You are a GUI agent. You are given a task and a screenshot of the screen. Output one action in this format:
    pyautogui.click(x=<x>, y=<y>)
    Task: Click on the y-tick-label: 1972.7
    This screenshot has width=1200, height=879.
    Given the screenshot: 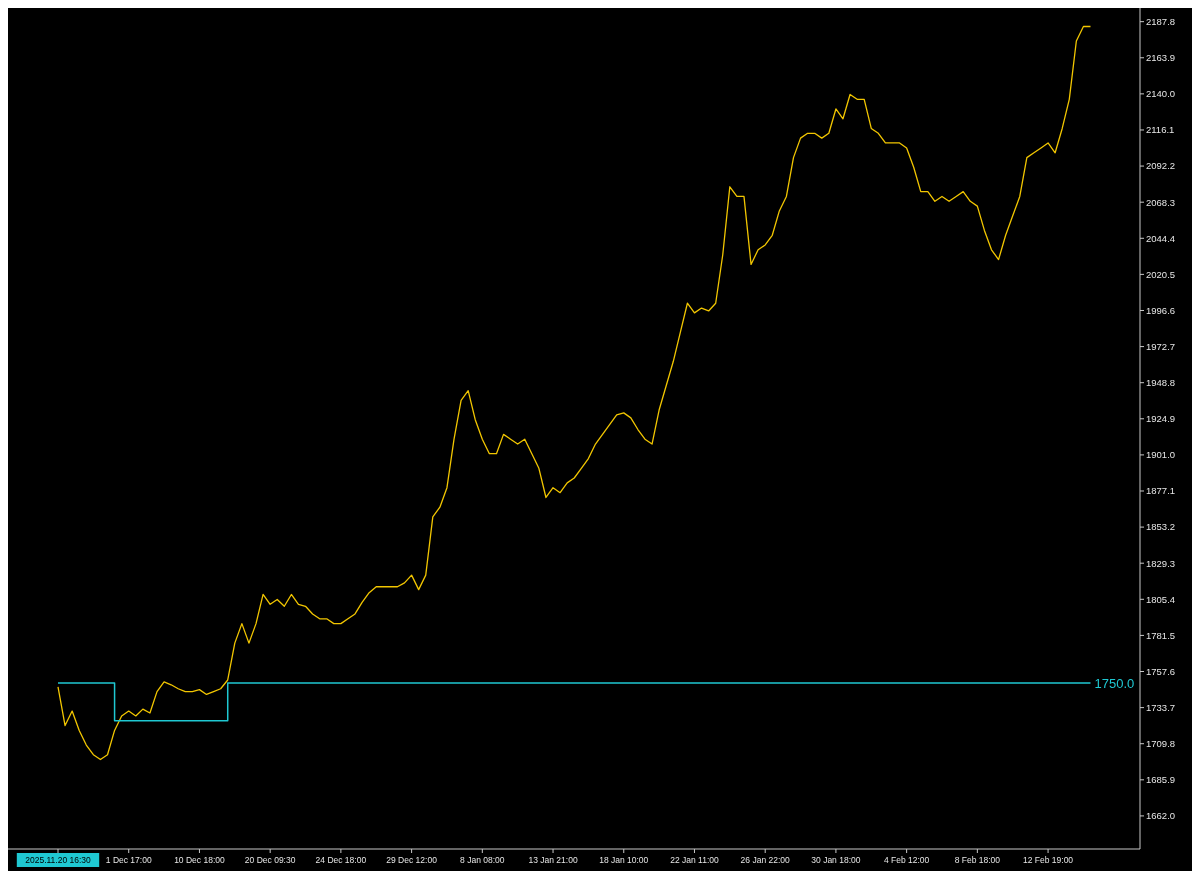 What is the action you would take?
    pyautogui.click(x=1161, y=346)
    